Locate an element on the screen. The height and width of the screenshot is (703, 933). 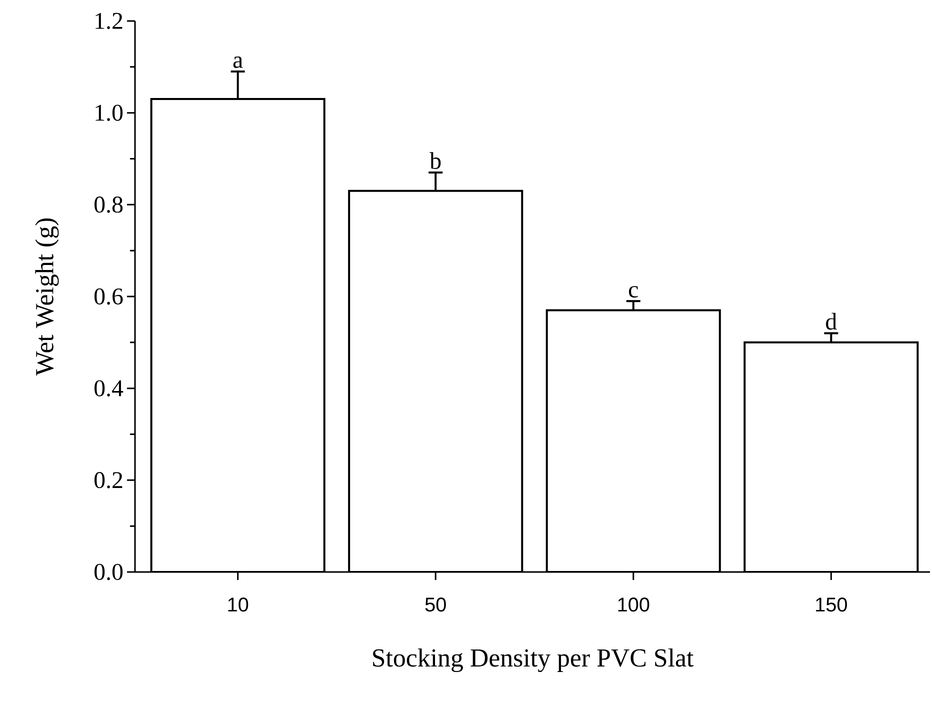
annotation: a is located at coordinates (238, 62).